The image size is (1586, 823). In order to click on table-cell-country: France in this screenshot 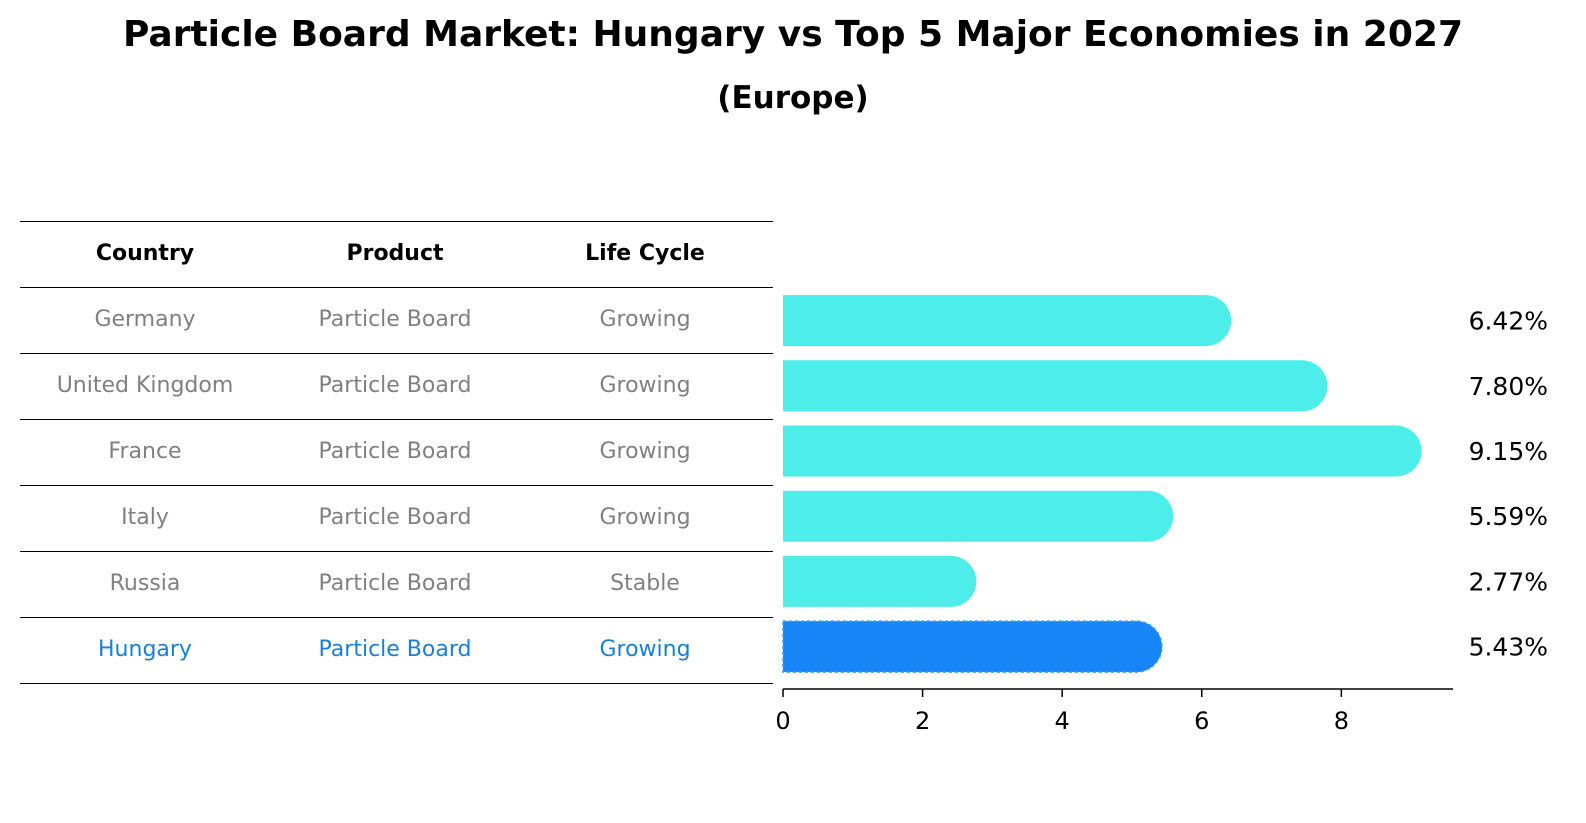, I will do `click(145, 451)`.